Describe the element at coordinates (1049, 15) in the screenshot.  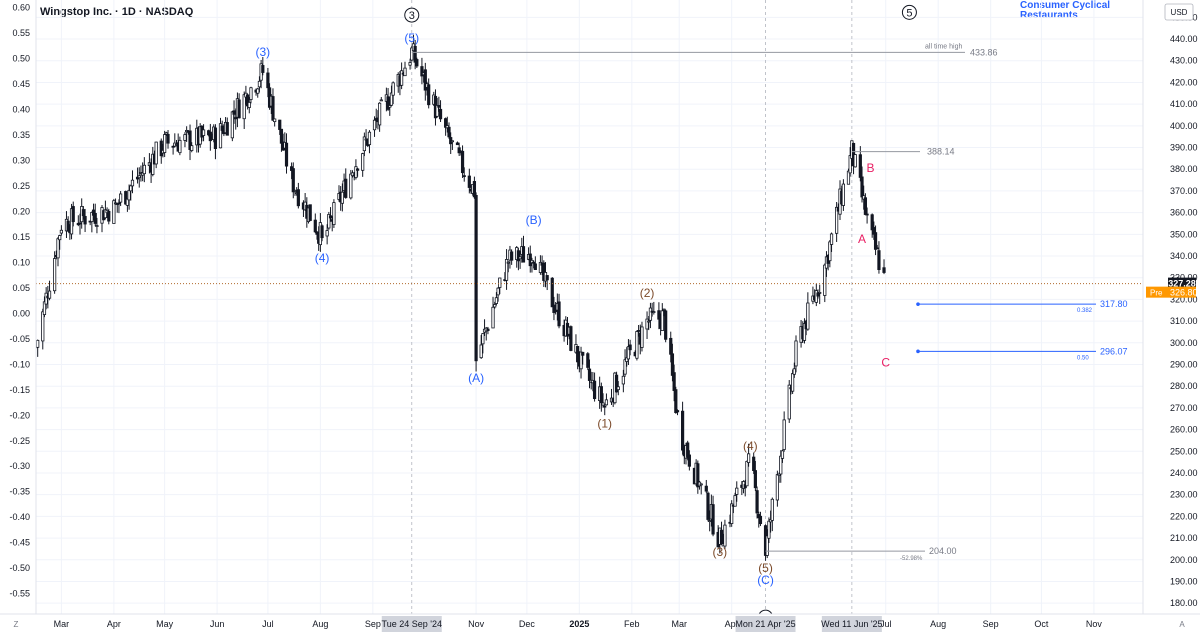
I see `sector-line2: Restaurants` at that location.